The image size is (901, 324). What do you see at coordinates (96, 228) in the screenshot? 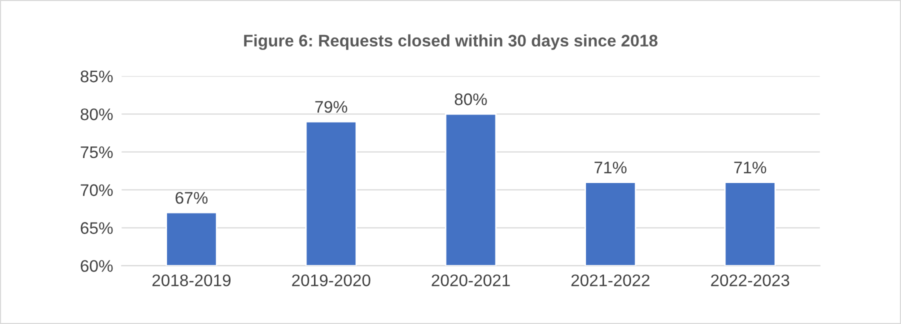
I see `y-tick-label: 65%` at bounding box center [96, 228].